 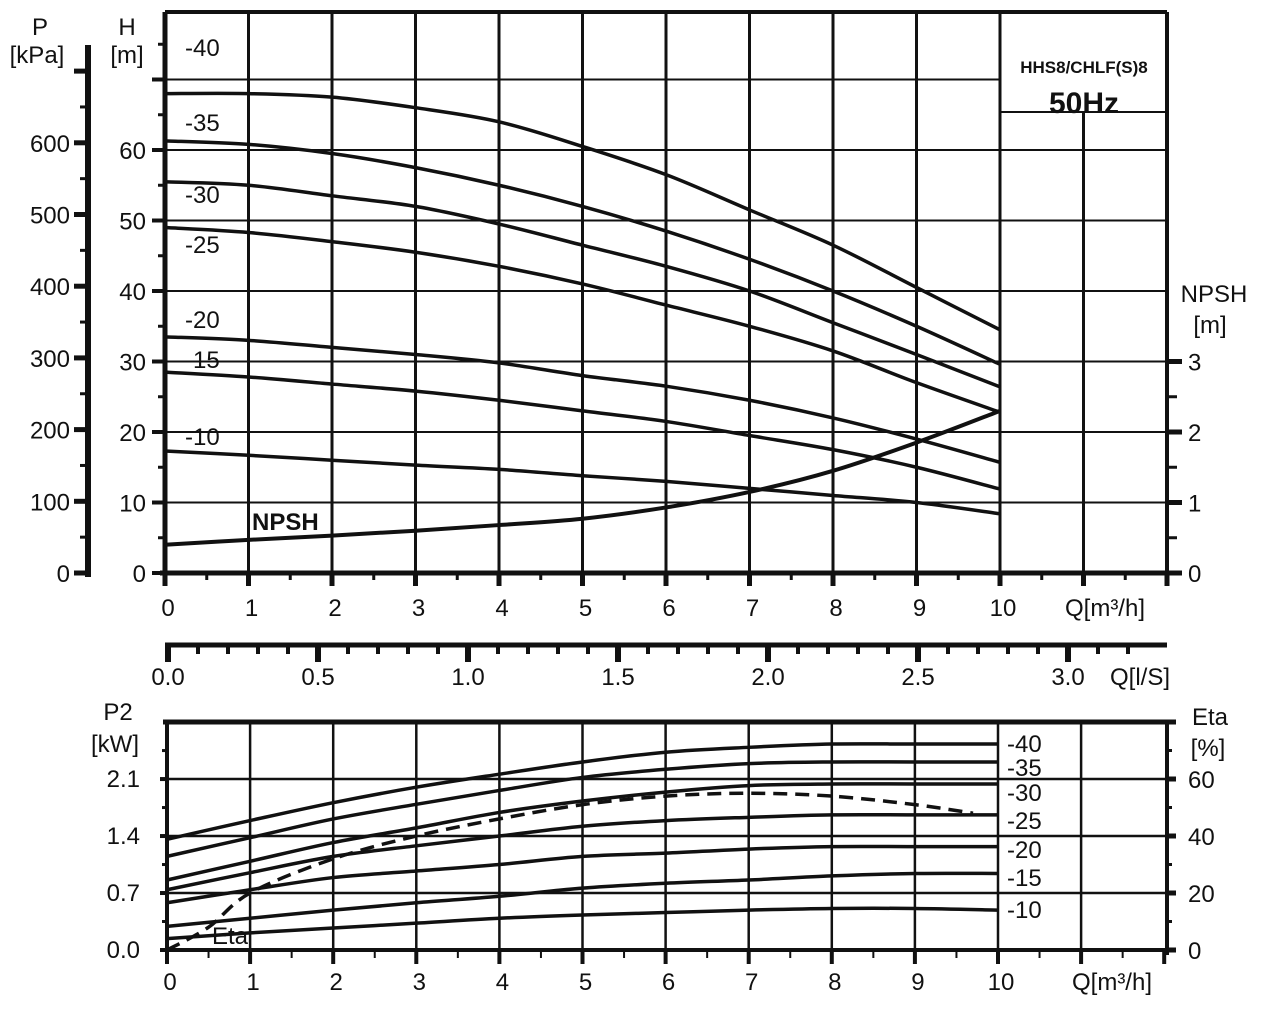 I want to click on p2-tick-label: 1.4, so click(x=123, y=836).